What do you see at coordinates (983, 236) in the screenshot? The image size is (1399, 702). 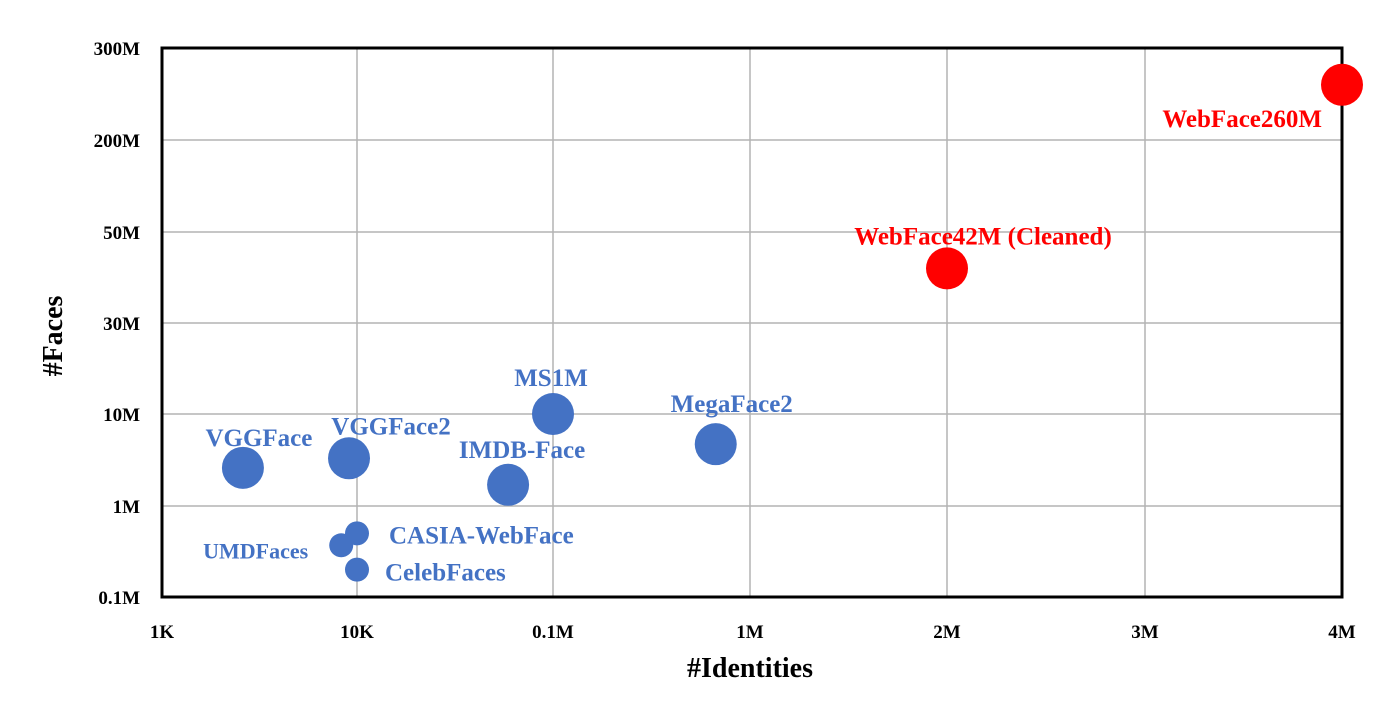 I see `label-webface42m-cleaned: WebFace42M (Cleaned)` at bounding box center [983, 236].